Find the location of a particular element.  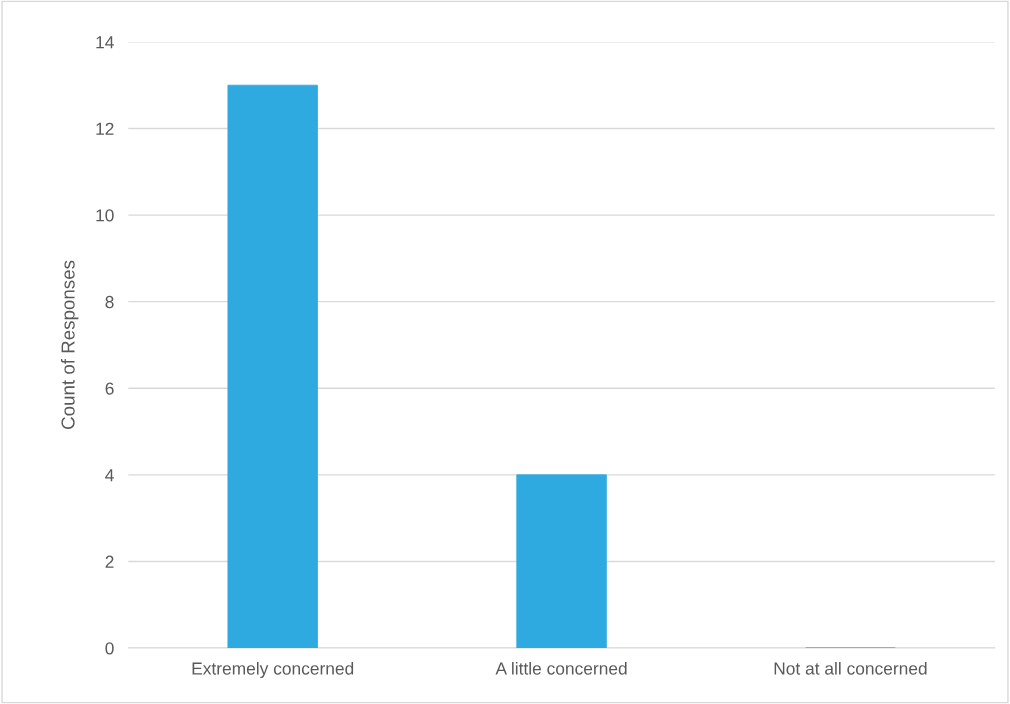

y-tick-label: 2 is located at coordinates (109, 561).